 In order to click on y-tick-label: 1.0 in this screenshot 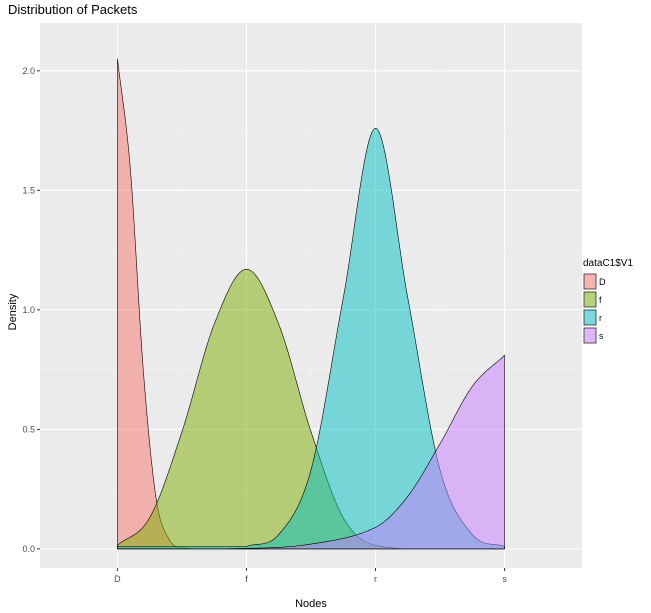, I will do `click(28, 310)`.